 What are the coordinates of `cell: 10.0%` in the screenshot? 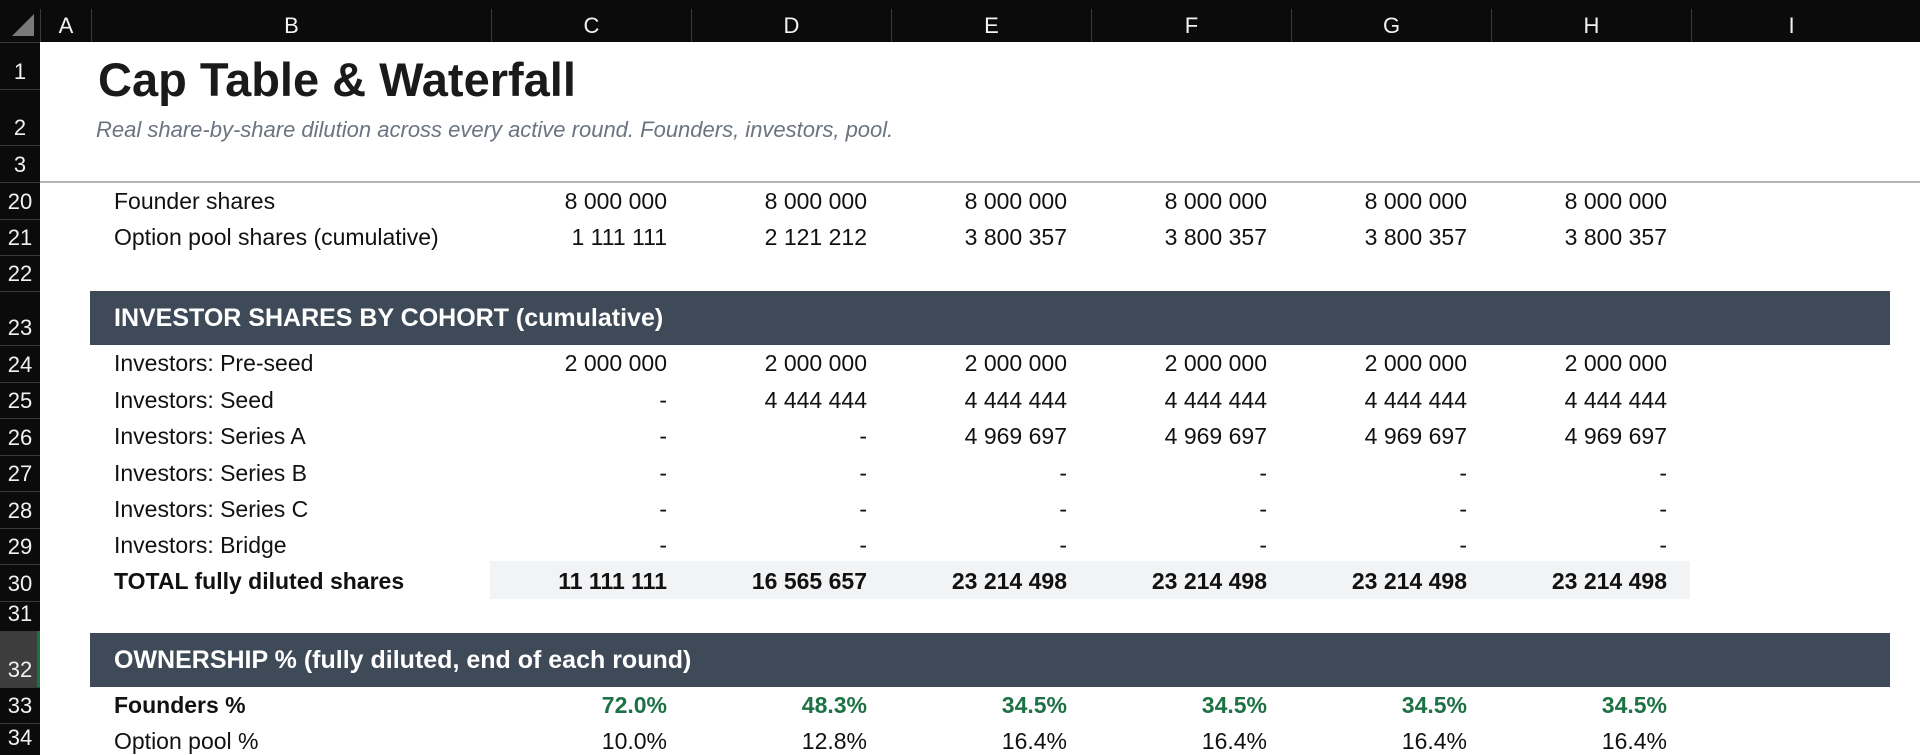 It's located at (634, 741).